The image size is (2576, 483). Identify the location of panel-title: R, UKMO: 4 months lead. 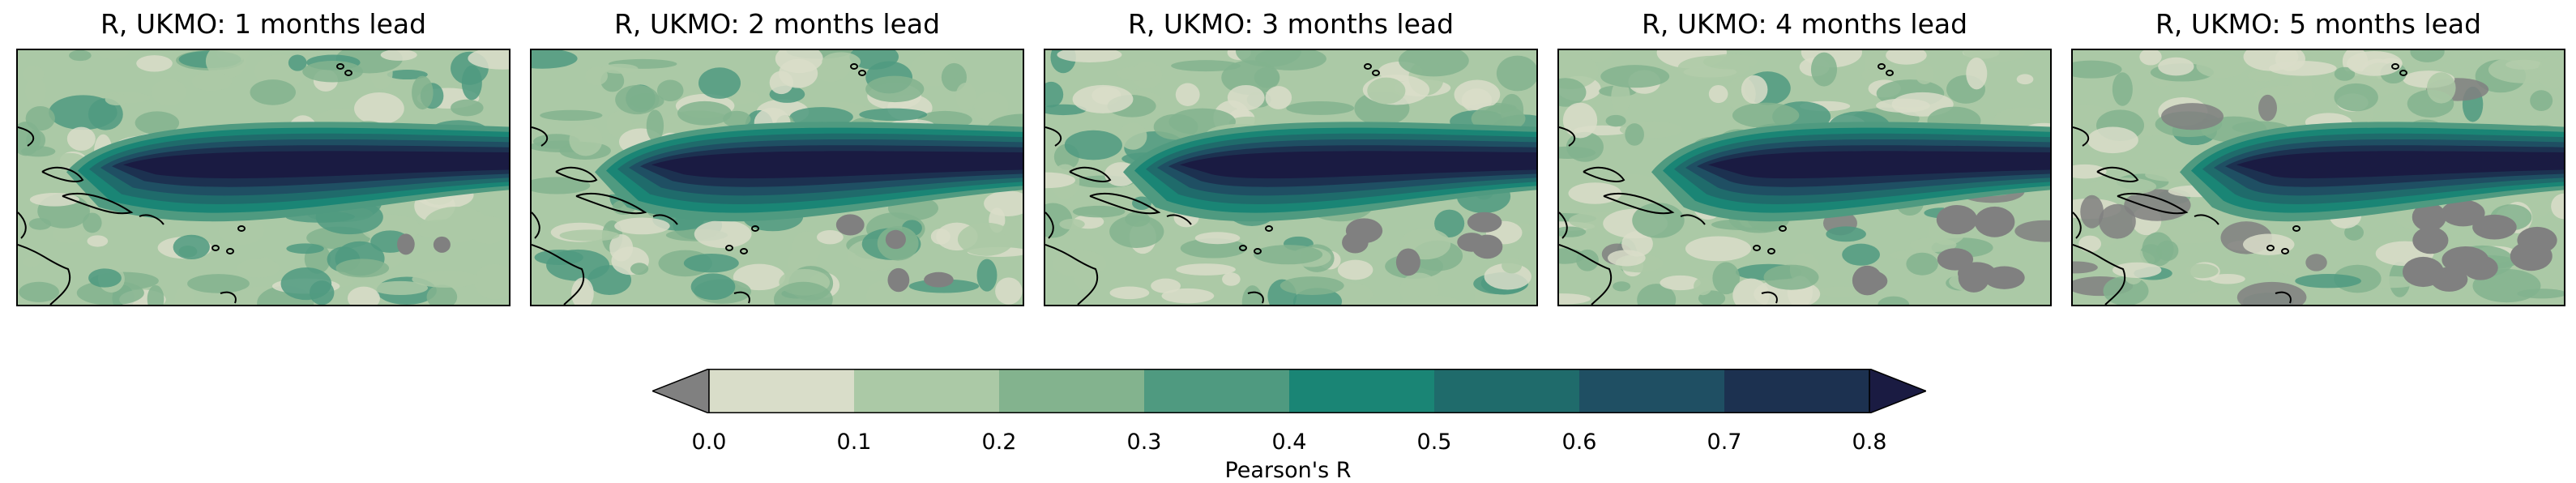
(1804, 24).